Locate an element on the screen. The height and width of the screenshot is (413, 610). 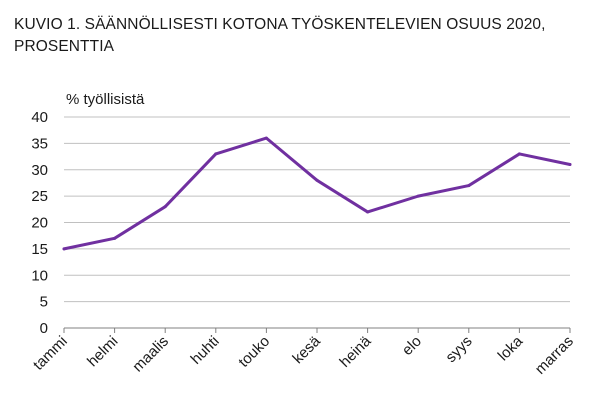
data-point-touko is located at coordinates (266, 138).